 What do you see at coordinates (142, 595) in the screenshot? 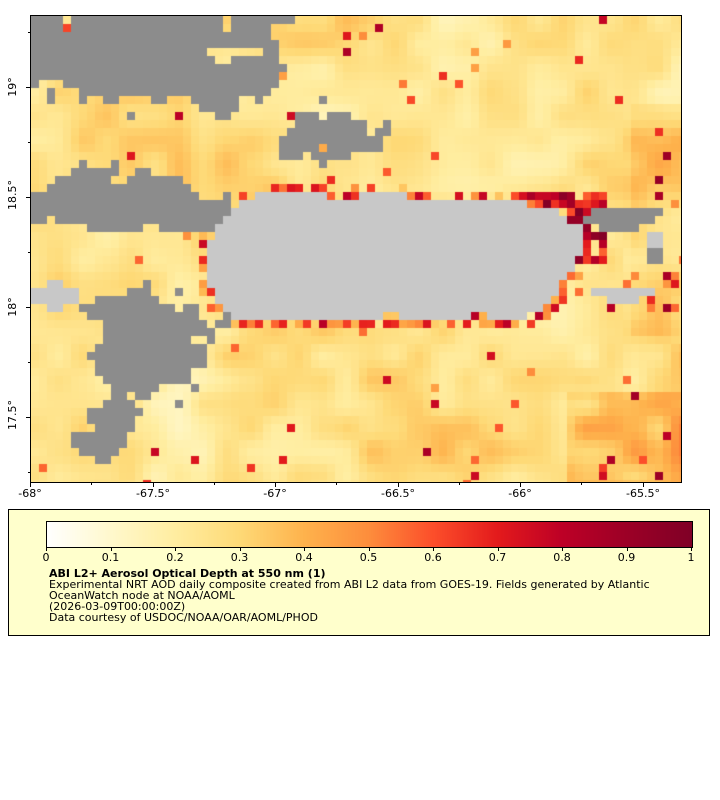
I see `legend-description-line: OceanWatch node at NOAA/AOML` at bounding box center [142, 595].